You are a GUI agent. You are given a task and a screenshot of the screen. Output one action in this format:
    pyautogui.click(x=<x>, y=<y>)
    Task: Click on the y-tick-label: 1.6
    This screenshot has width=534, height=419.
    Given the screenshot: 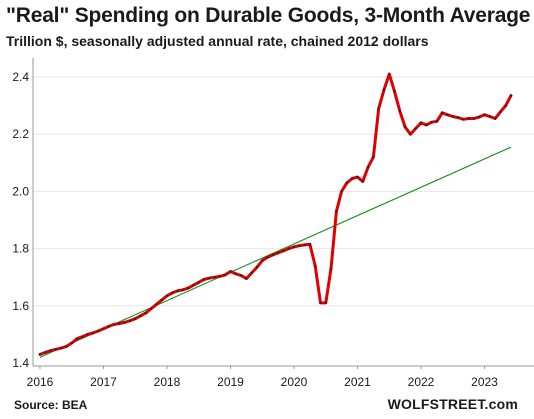 What is the action you would take?
    pyautogui.click(x=20, y=306)
    